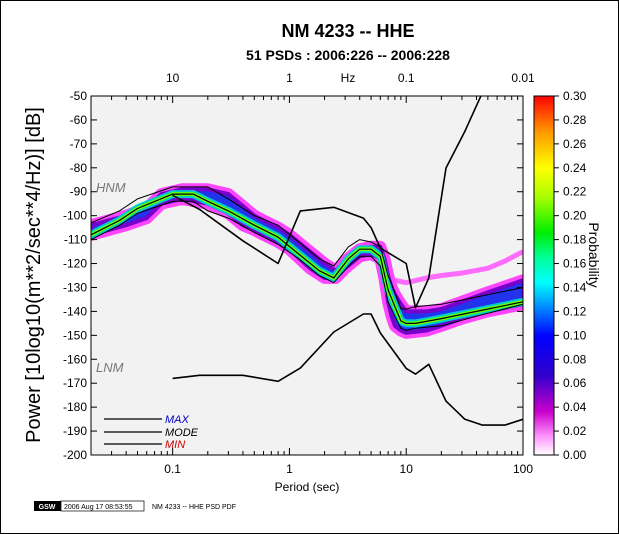 This screenshot has width=619, height=534. What do you see at coordinates (311, 462) in the screenshot?
I see `x-axis: 0.1 1 10 100` at bounding box center [311, 462].